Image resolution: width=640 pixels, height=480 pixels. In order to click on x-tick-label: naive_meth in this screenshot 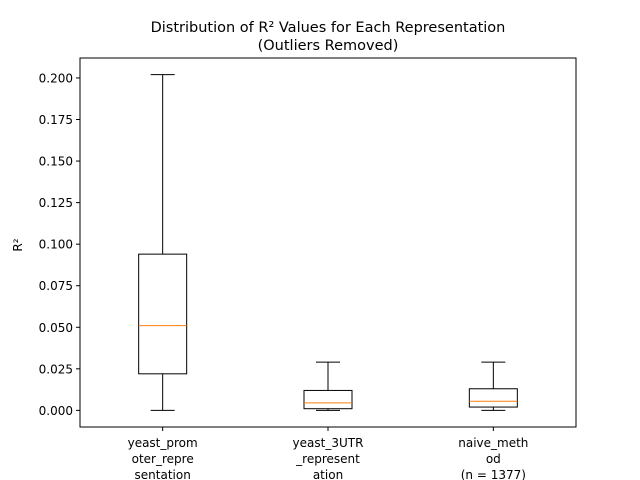, I will do `click(493, 443)`.